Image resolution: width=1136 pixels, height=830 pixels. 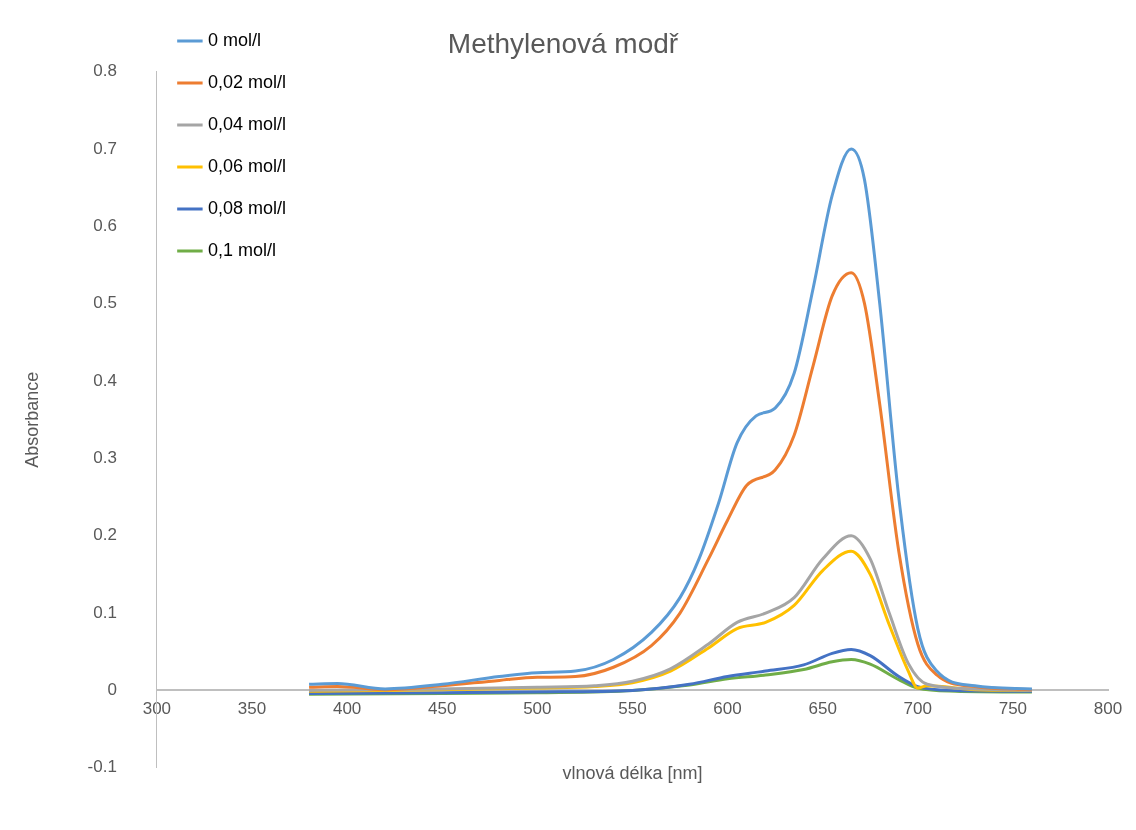 I want to click on legend-label: 0,08 mol/l, so click(x=246, y=207).